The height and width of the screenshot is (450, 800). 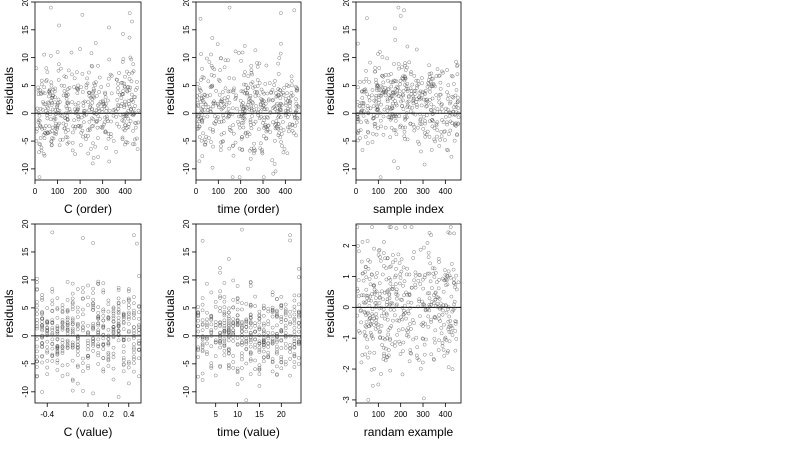 I want to click on y-axis-label: residuals, so click(x=170, y=91).